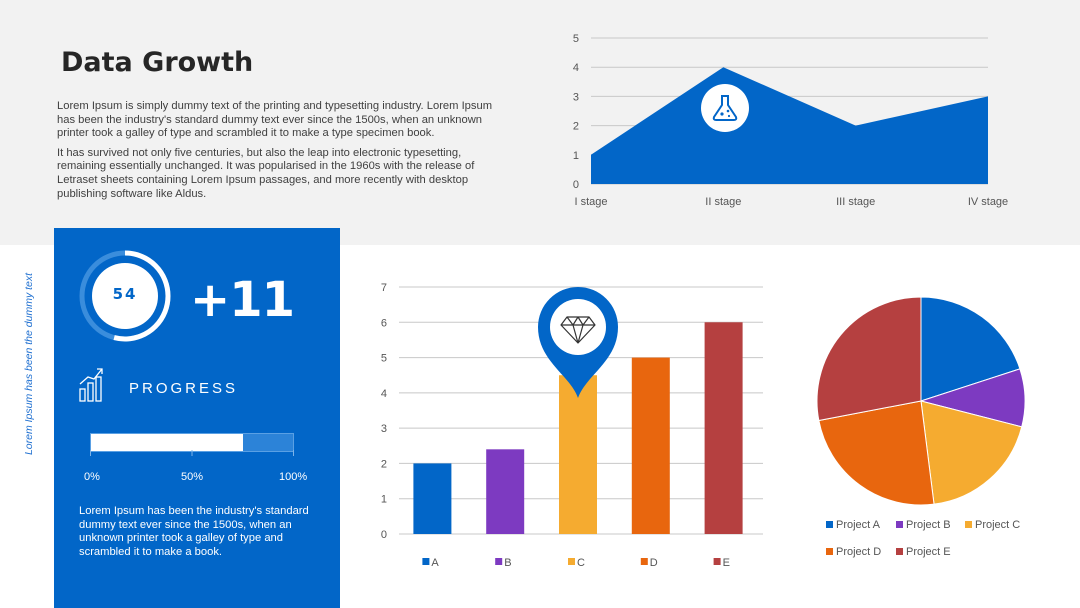 Image resolution: width=1080 pixels, height=608 pixels. What do you see at coordinates (928, 525) in the screenshot?
I see `legend-label: Project B` at bounding box center [928, 525].